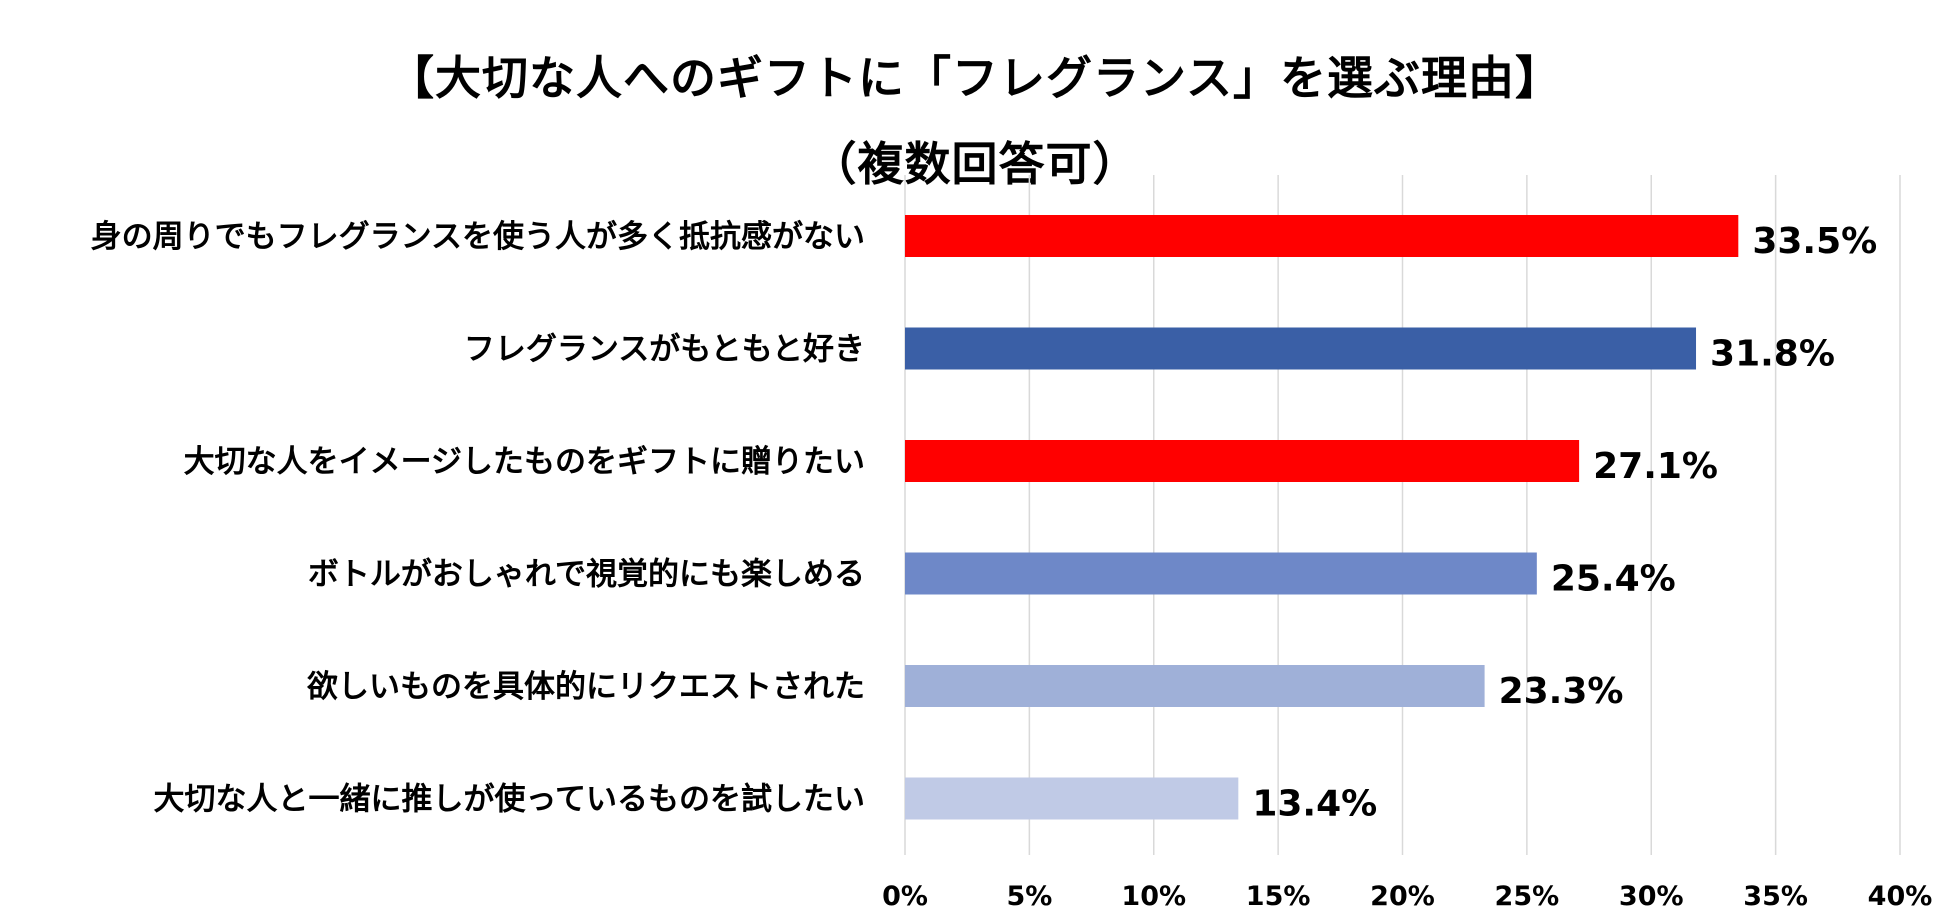 This screenshot has height=922, width=1950. Describe the element at coordinates (478, 237) in the screenshot. I see `category-label: 身の周りでもフレグランスを使う人が多く抵抗感がない` at that location.